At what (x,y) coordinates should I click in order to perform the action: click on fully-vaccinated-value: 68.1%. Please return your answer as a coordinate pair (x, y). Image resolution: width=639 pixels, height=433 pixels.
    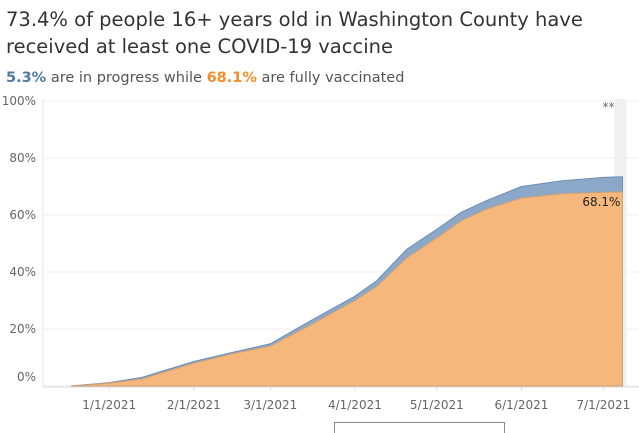
    Looking at the image, I should click on (231, 78).